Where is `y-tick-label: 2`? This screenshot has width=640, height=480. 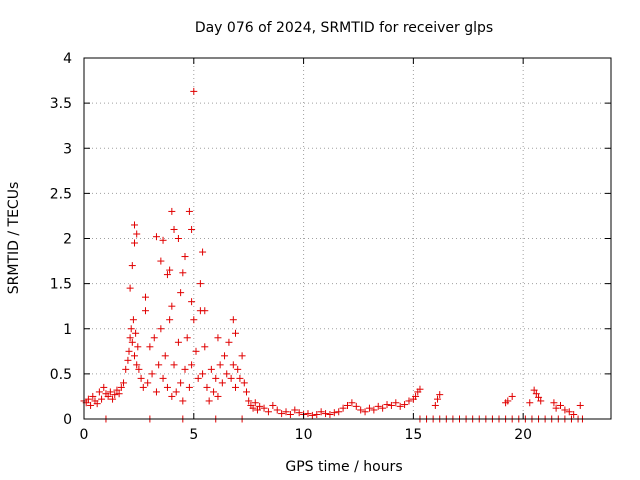 y-tick-label: 2 is located at coordinates (67, 240).